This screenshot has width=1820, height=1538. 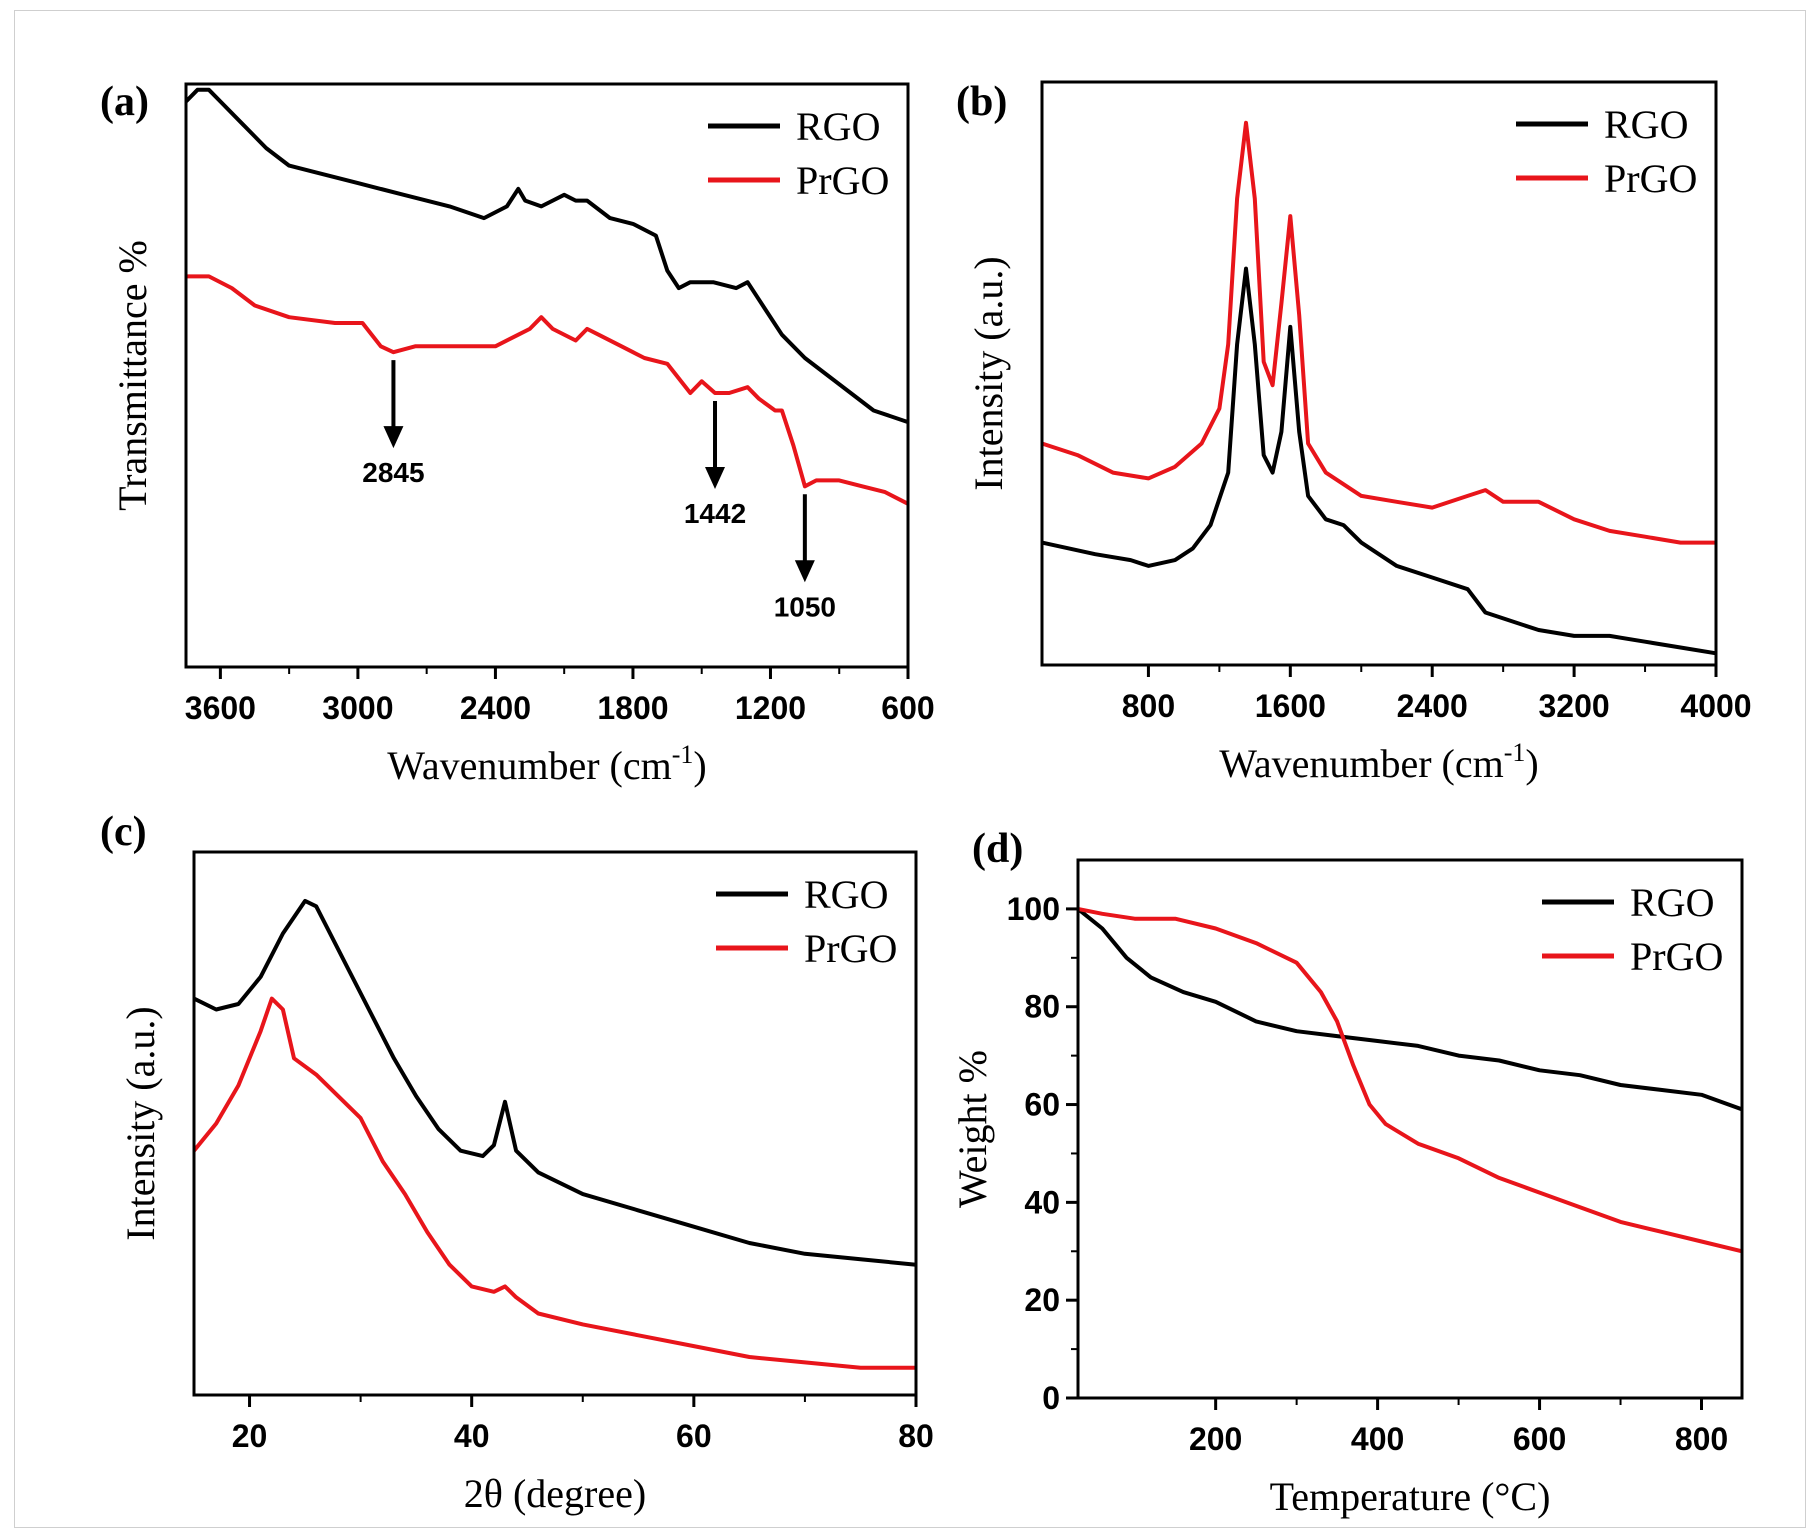 What do you see at coordinates (123, 832) in the screenshot?
I see `panel-label: (c)` at bounding box center [123, 832].